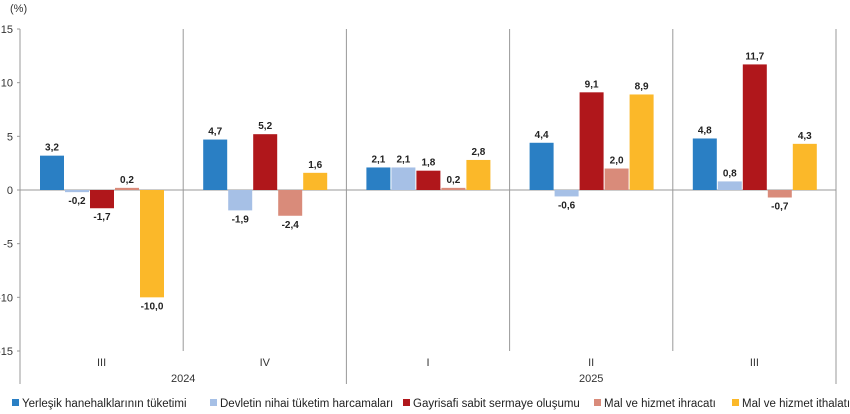 Image resolution: width=850 pixels, height=414 pixels. Describe the element at coordinates (592, 84) in the screenshot. I see `data-label: 9,1` at that location.